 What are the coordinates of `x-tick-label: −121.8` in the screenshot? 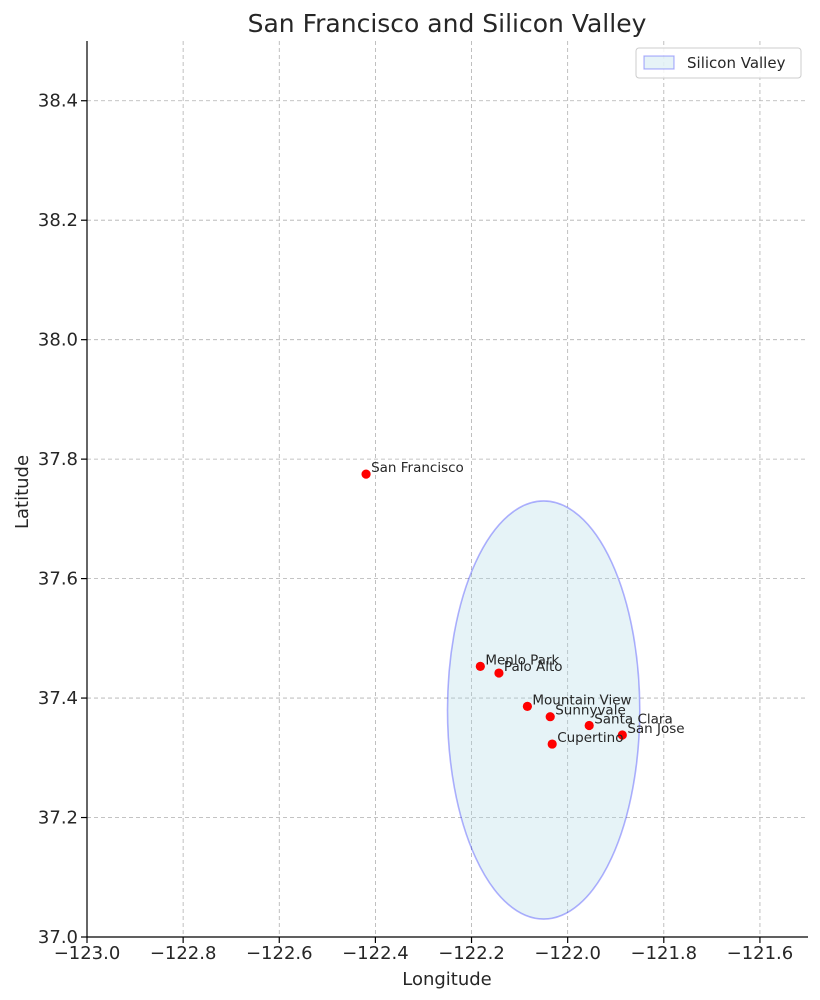 It's located at (663, 953).